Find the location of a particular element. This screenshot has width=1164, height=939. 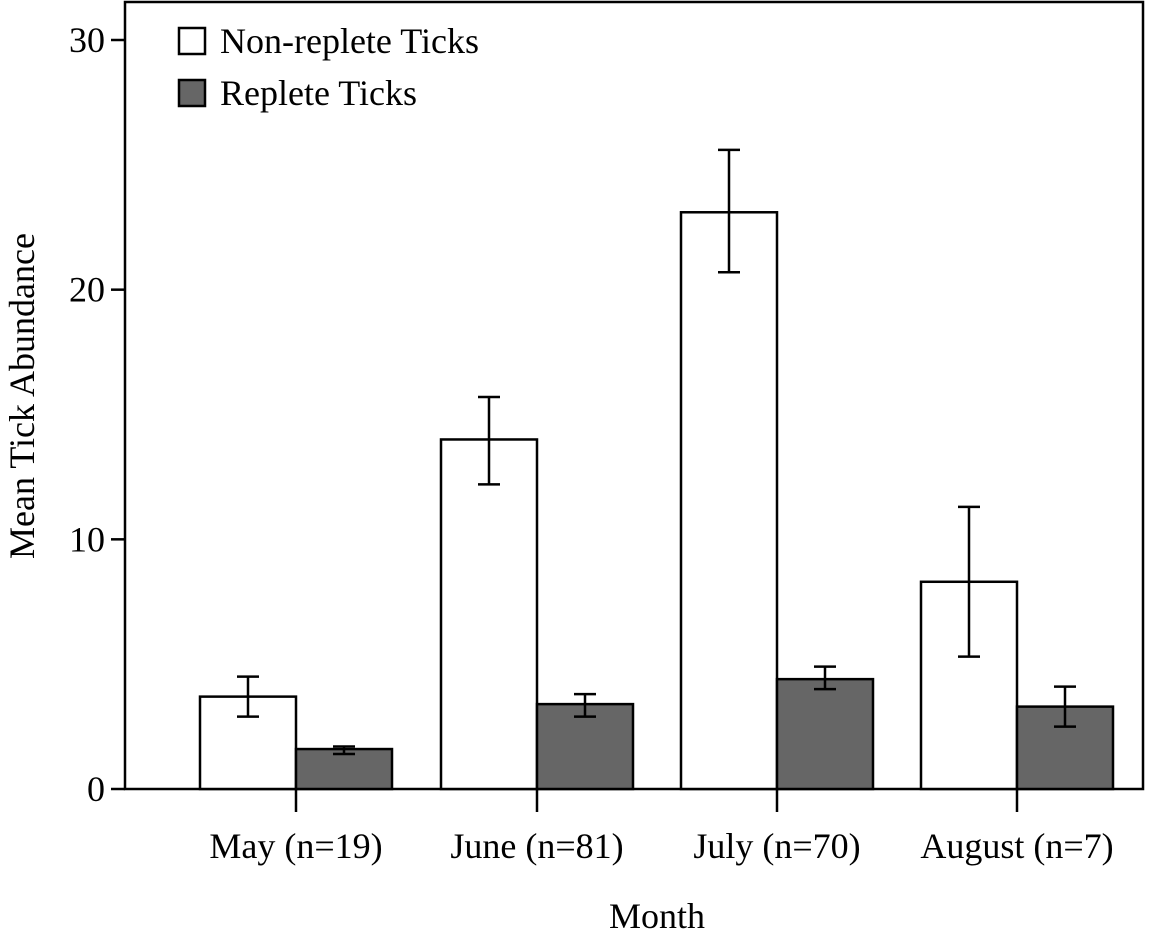

x-tick-label: August (n=7) is located at coordinates (1016, 846).